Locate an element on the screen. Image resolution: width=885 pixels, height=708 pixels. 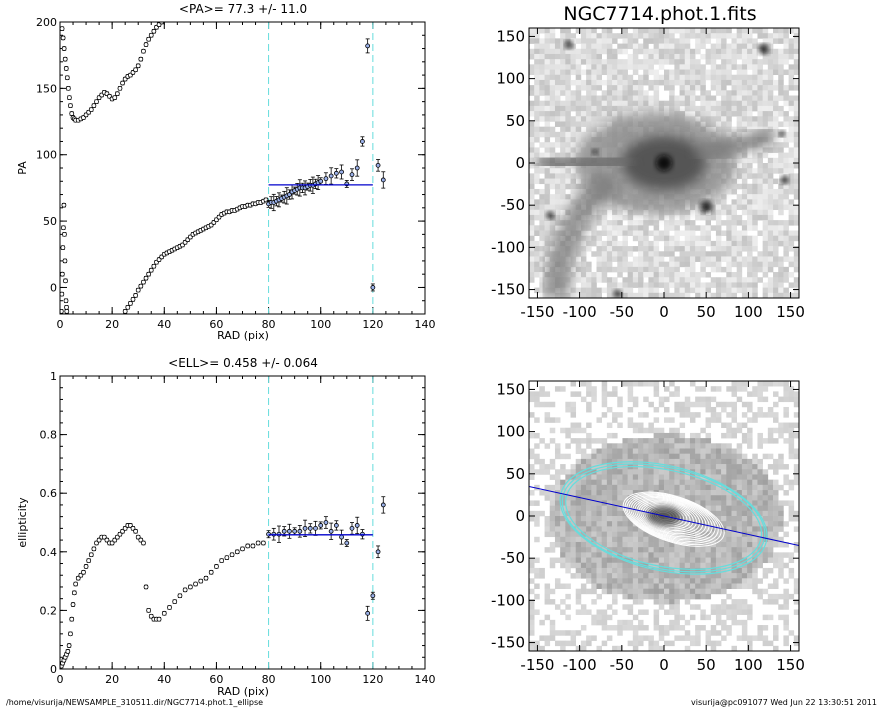
pa-x-tick-label: 40 is located at coordinates (164, 324).